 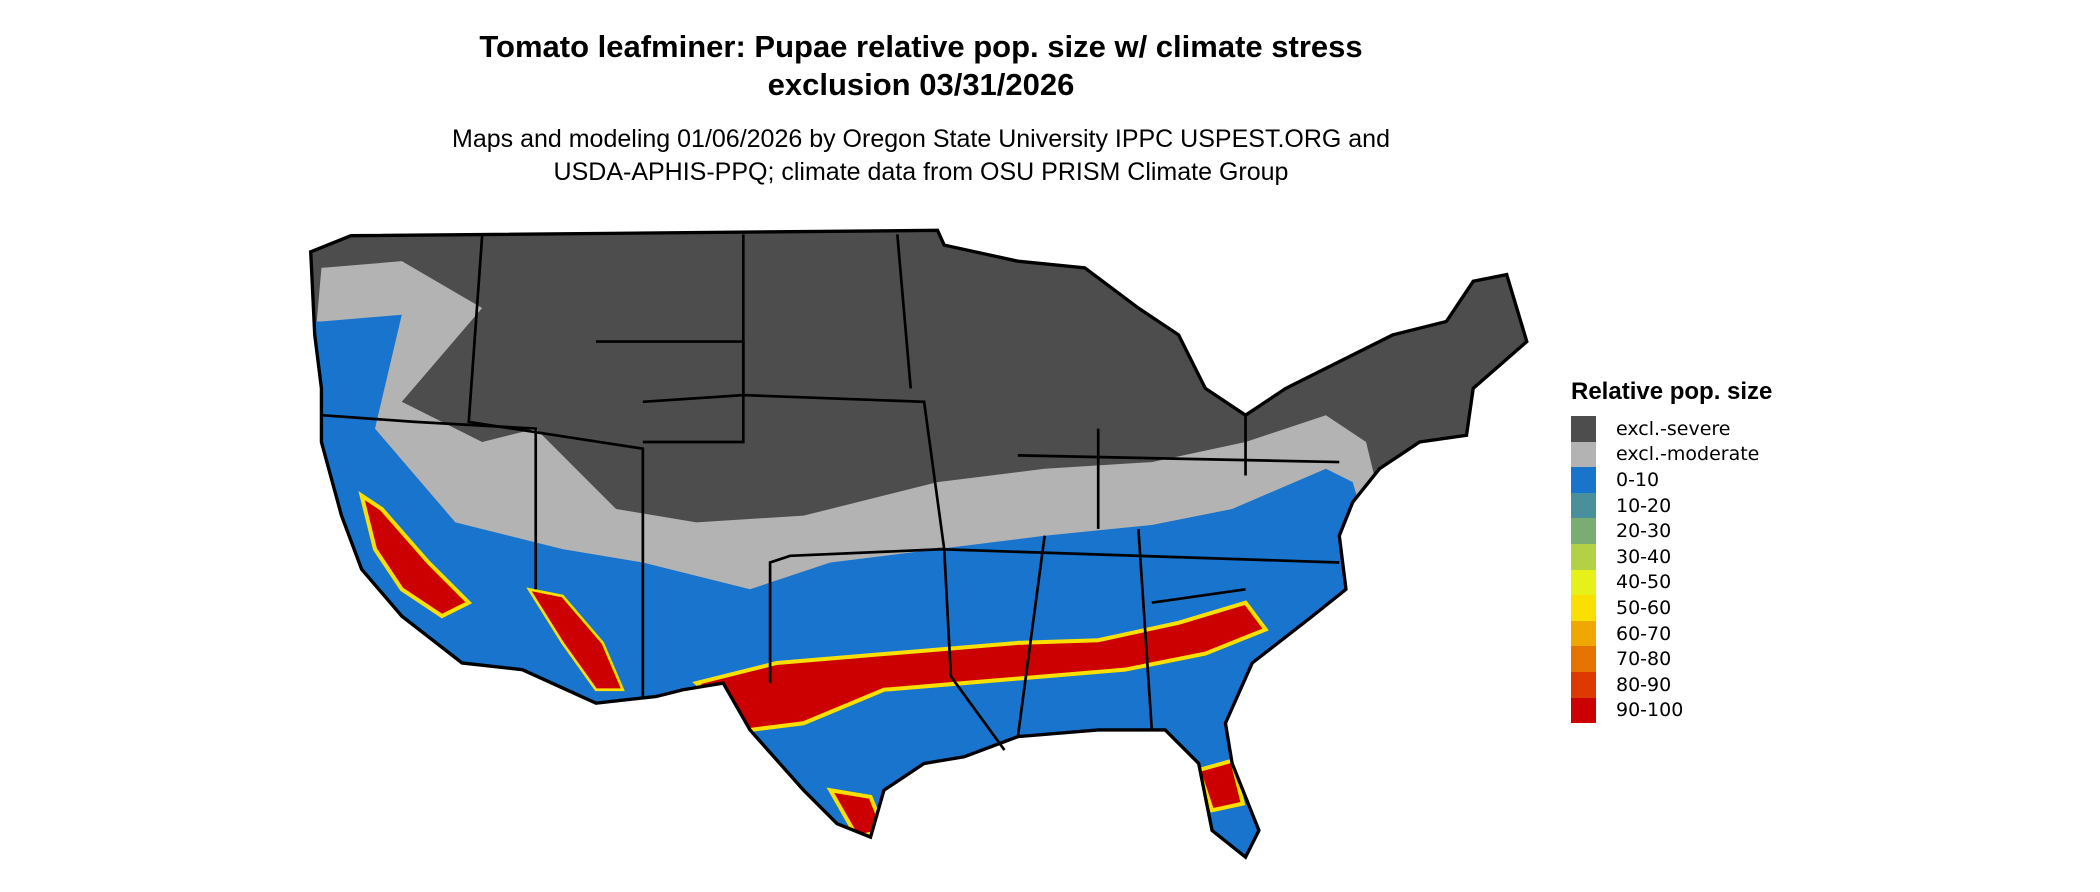 I want to click on legend-label: 60-70, so click(x=1644, y=633).